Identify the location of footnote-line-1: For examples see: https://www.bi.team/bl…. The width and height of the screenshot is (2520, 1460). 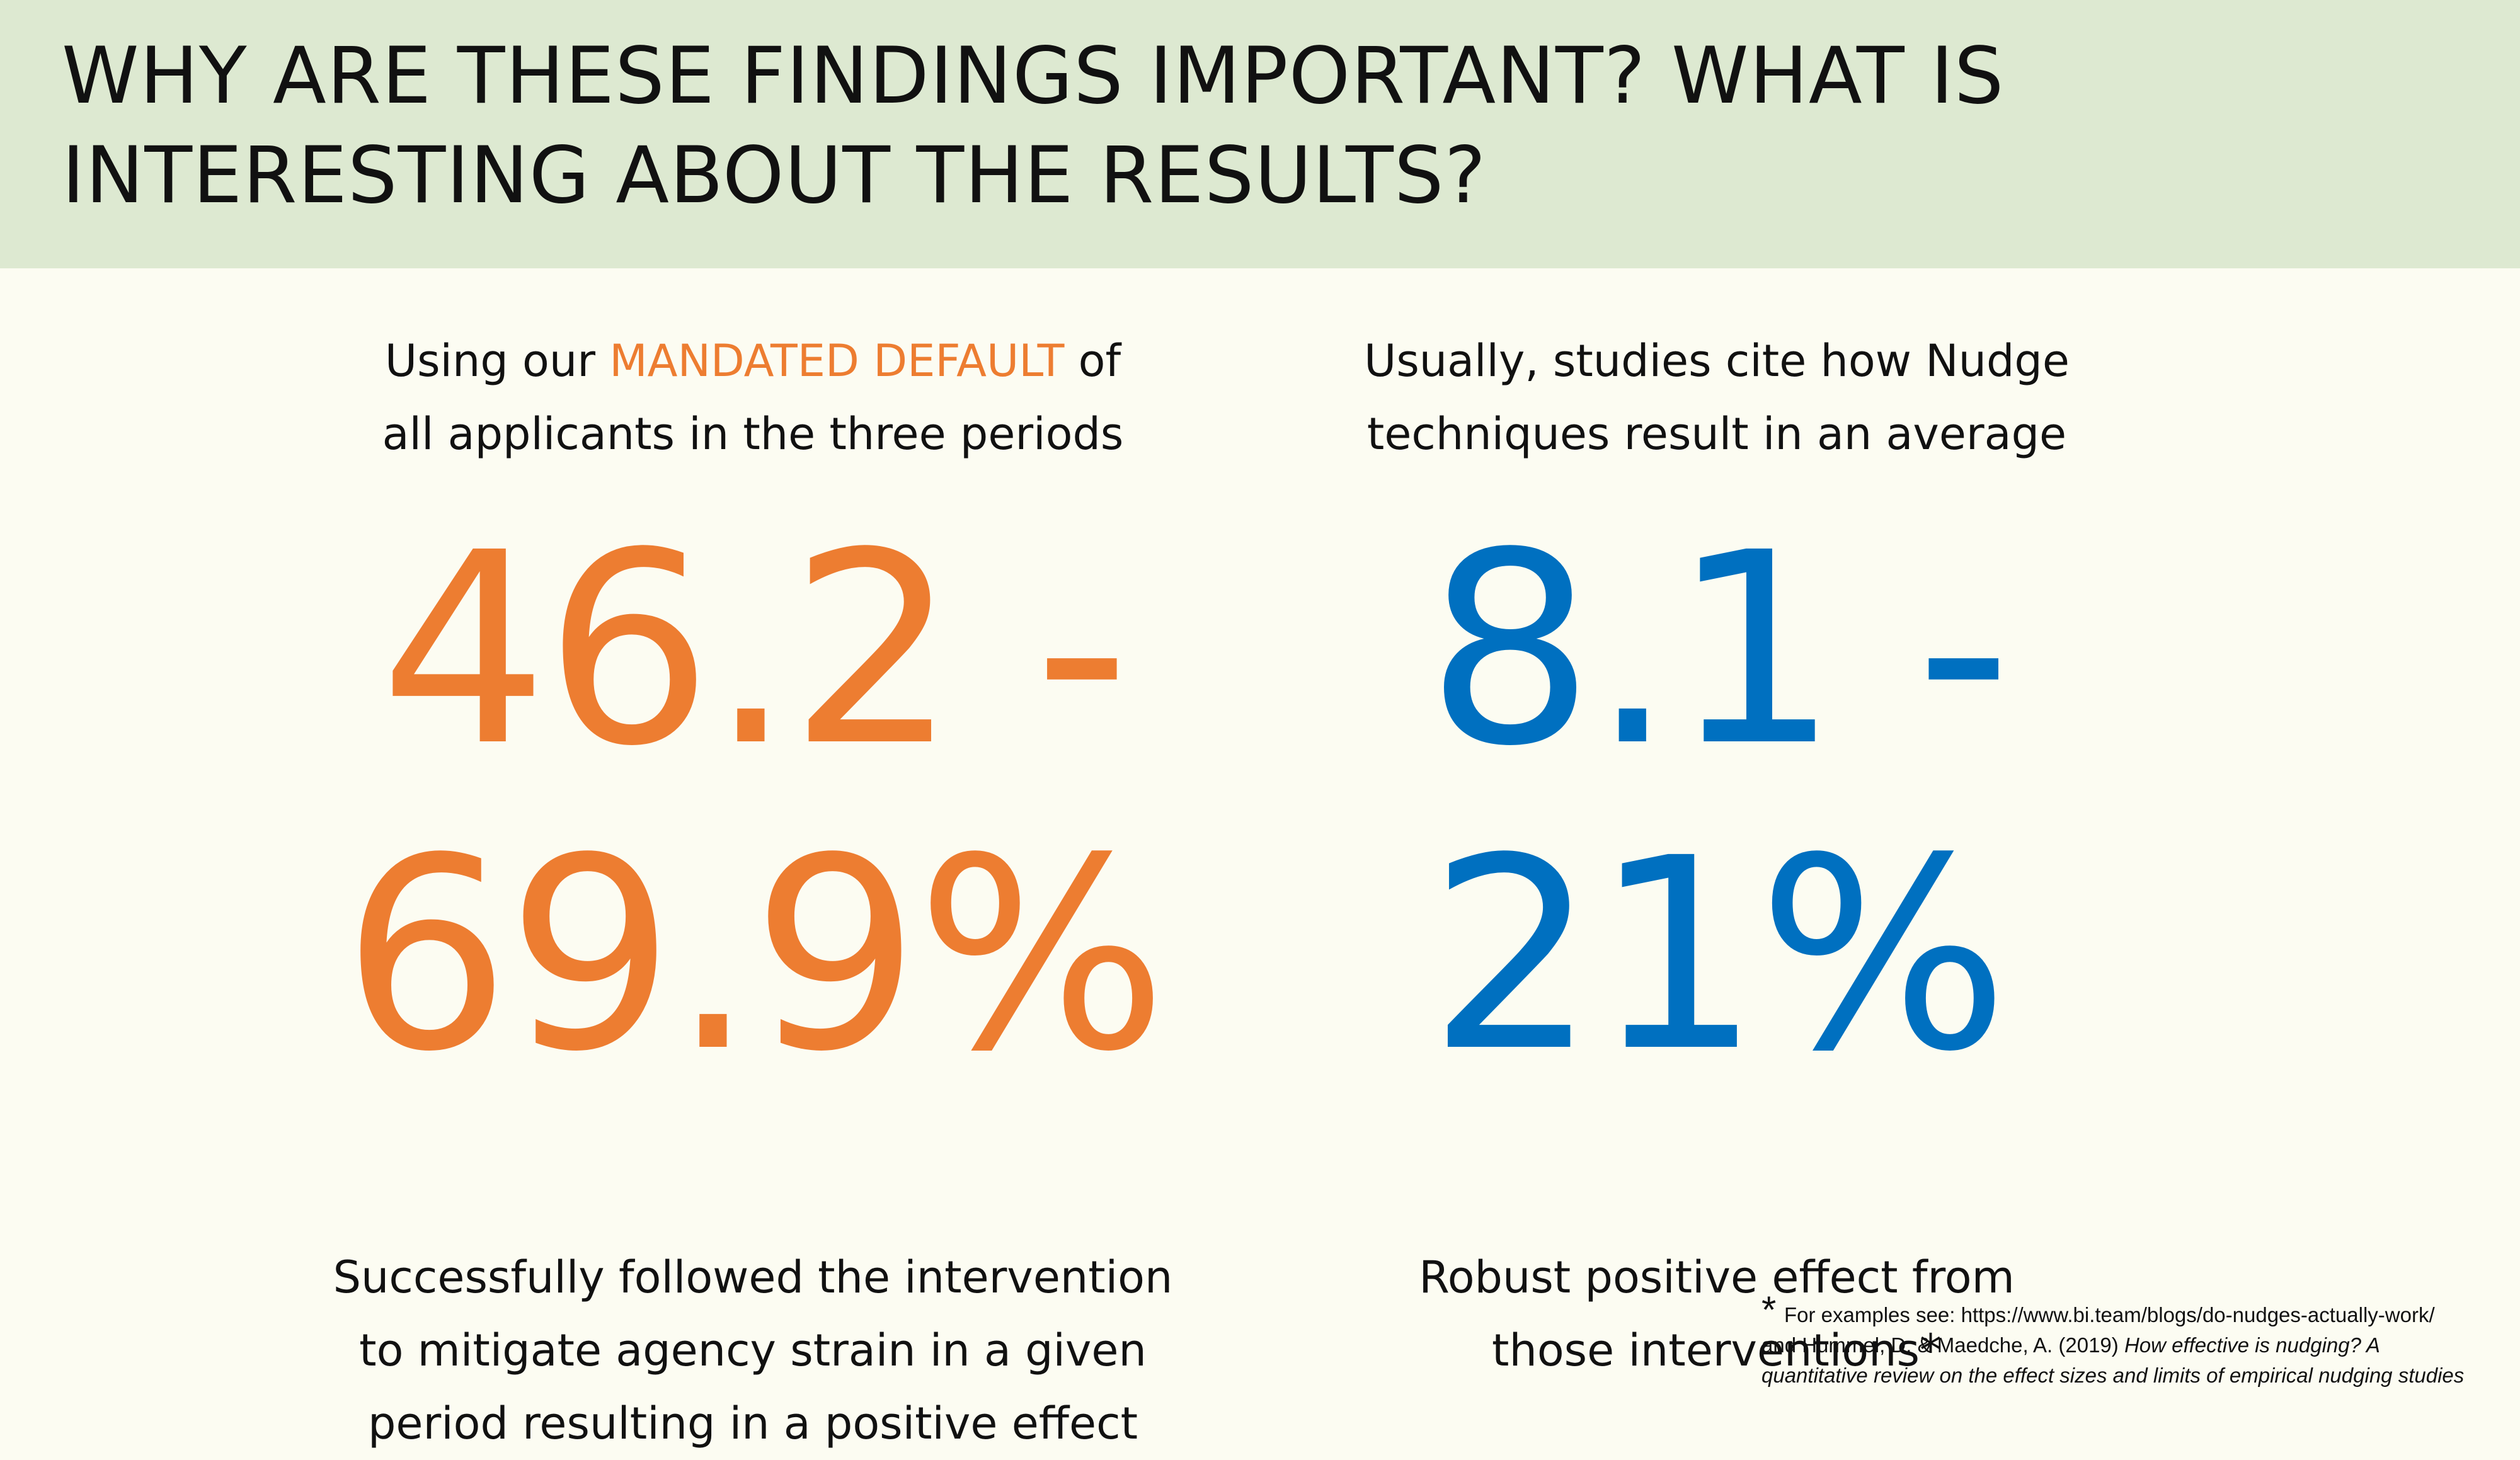
(2109, 1314).